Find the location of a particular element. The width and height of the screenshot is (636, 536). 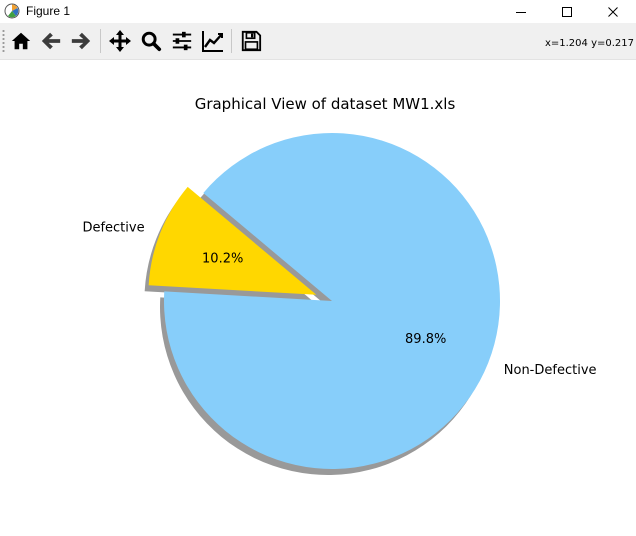

close-button is located at coordinates (613, 11).